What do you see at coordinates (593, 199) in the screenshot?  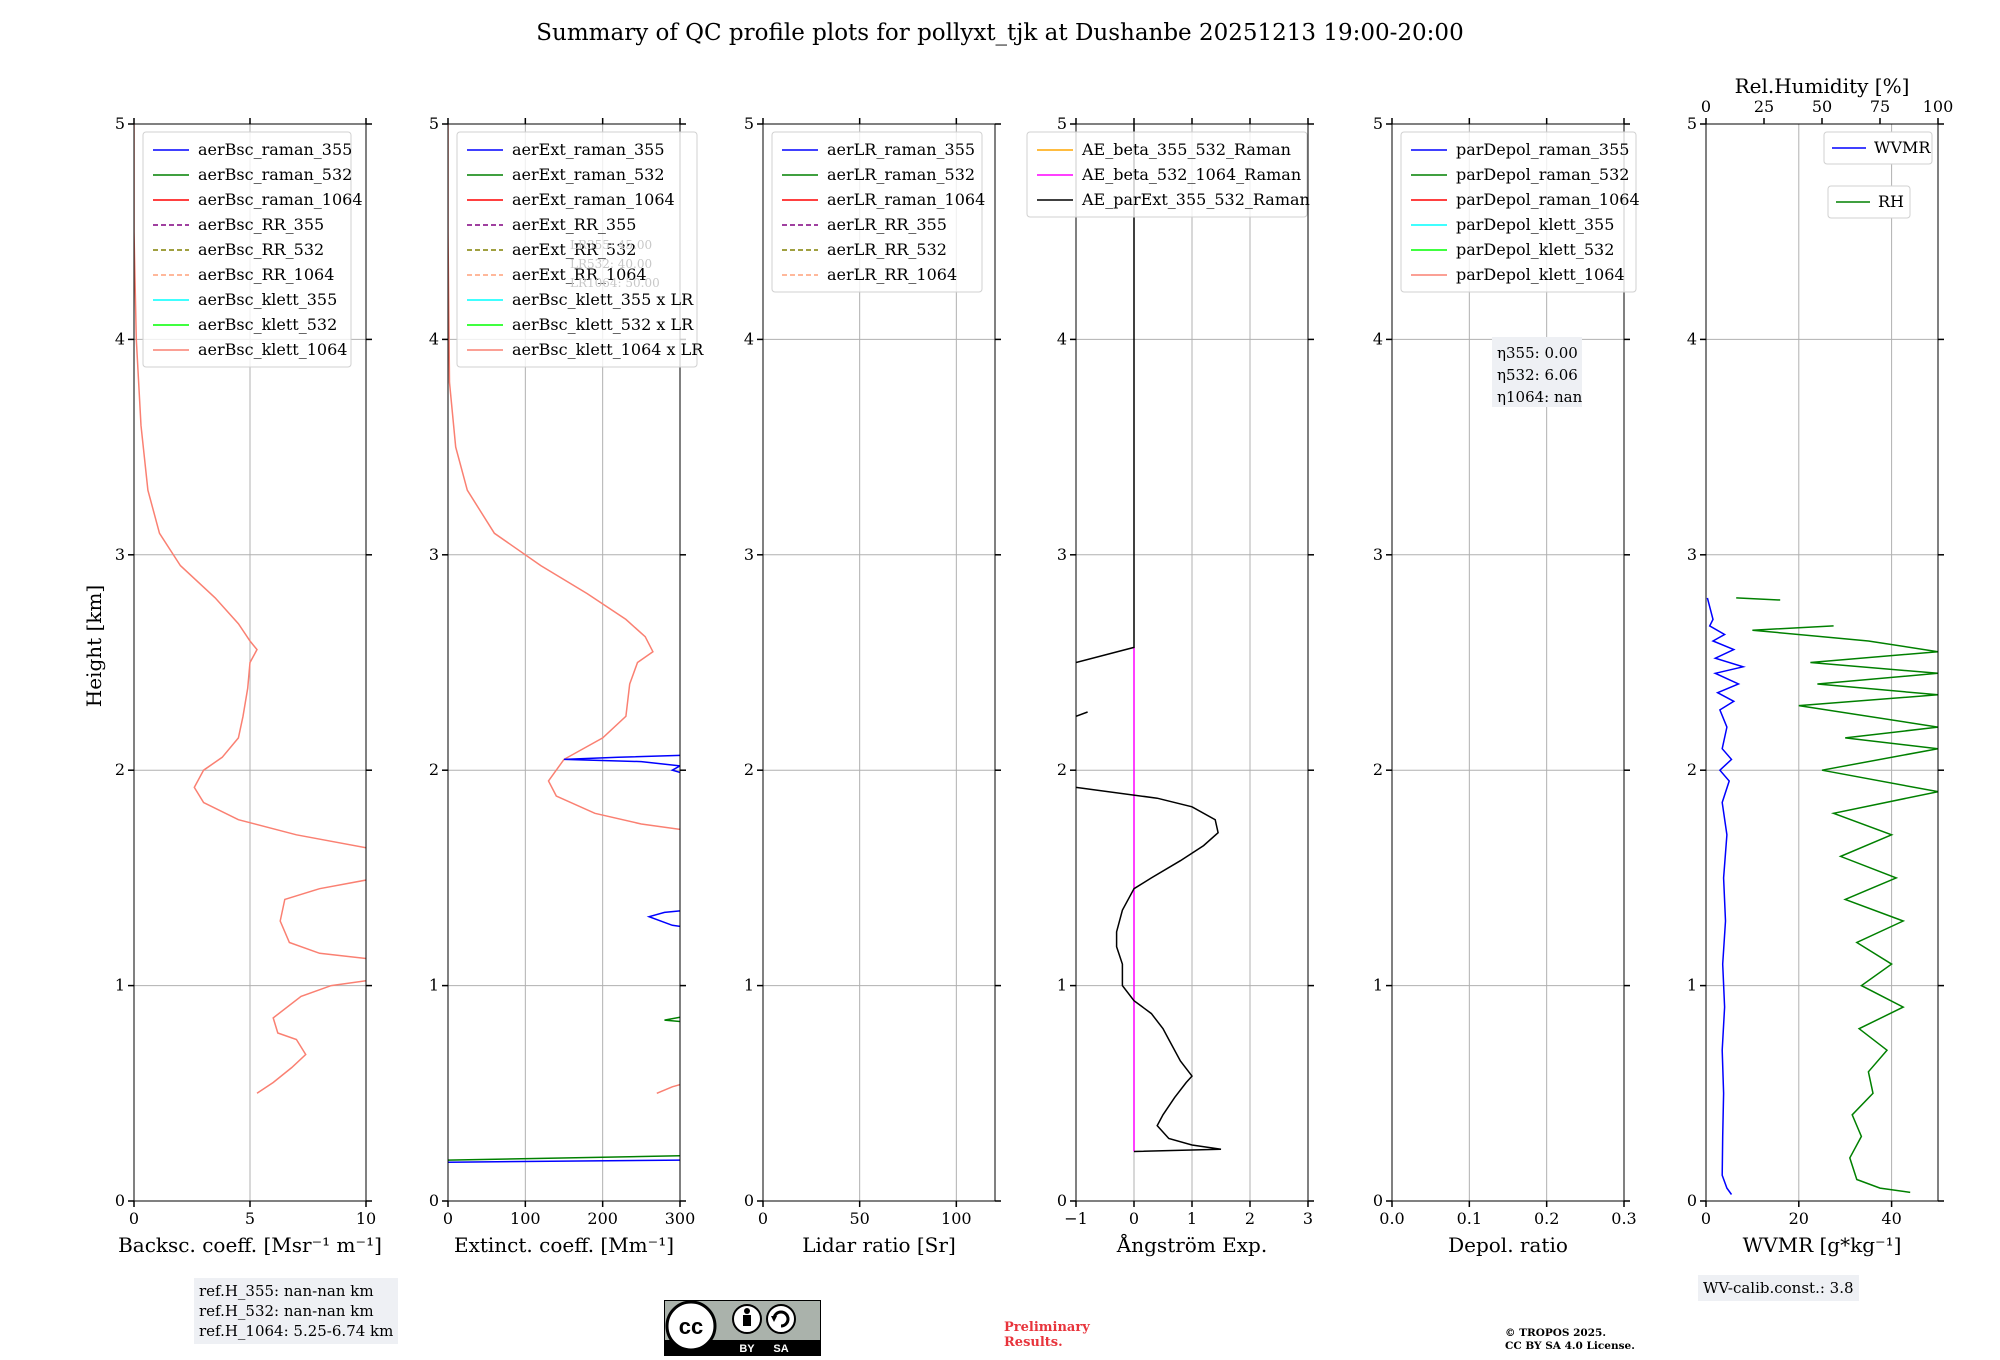 I see `legend-label: aerExt_raman_1064` at bounding box center [593, 199].